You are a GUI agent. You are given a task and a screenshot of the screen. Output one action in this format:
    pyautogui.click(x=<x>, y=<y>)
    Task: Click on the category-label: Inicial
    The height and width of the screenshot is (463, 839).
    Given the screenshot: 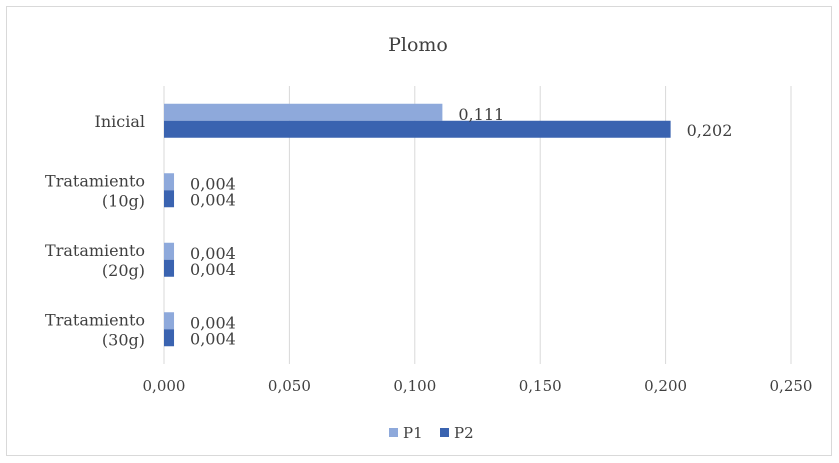 What is the action you would take?
    pyautogui.click(x=120, y=121)
    